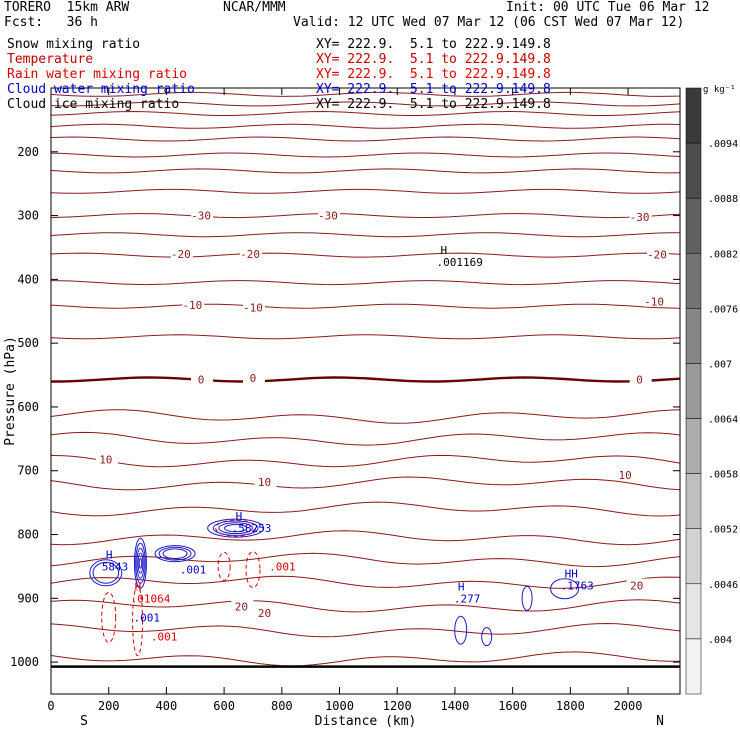  Describe the element at coordinates (224, 706) in the screenshot. I see `x-tick-label: 600` at that location.